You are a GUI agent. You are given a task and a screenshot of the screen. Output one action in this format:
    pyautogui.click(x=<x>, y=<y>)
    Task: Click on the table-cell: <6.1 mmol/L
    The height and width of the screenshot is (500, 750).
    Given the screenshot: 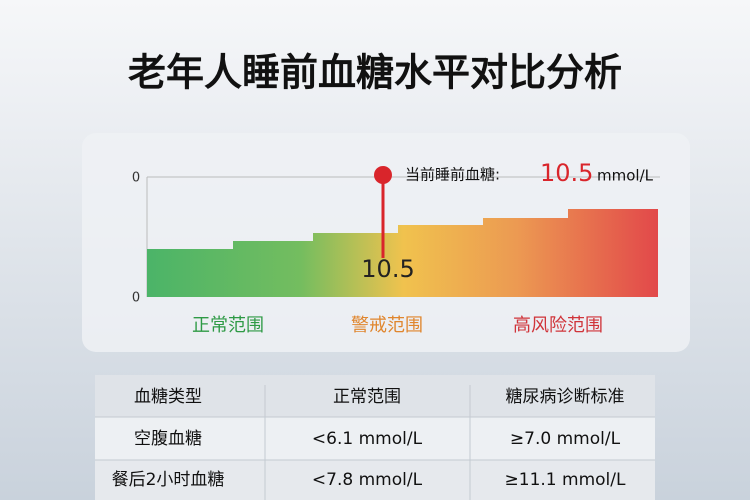 What is the action you would take?
    pyautogui.click(x=367, y=439)
    